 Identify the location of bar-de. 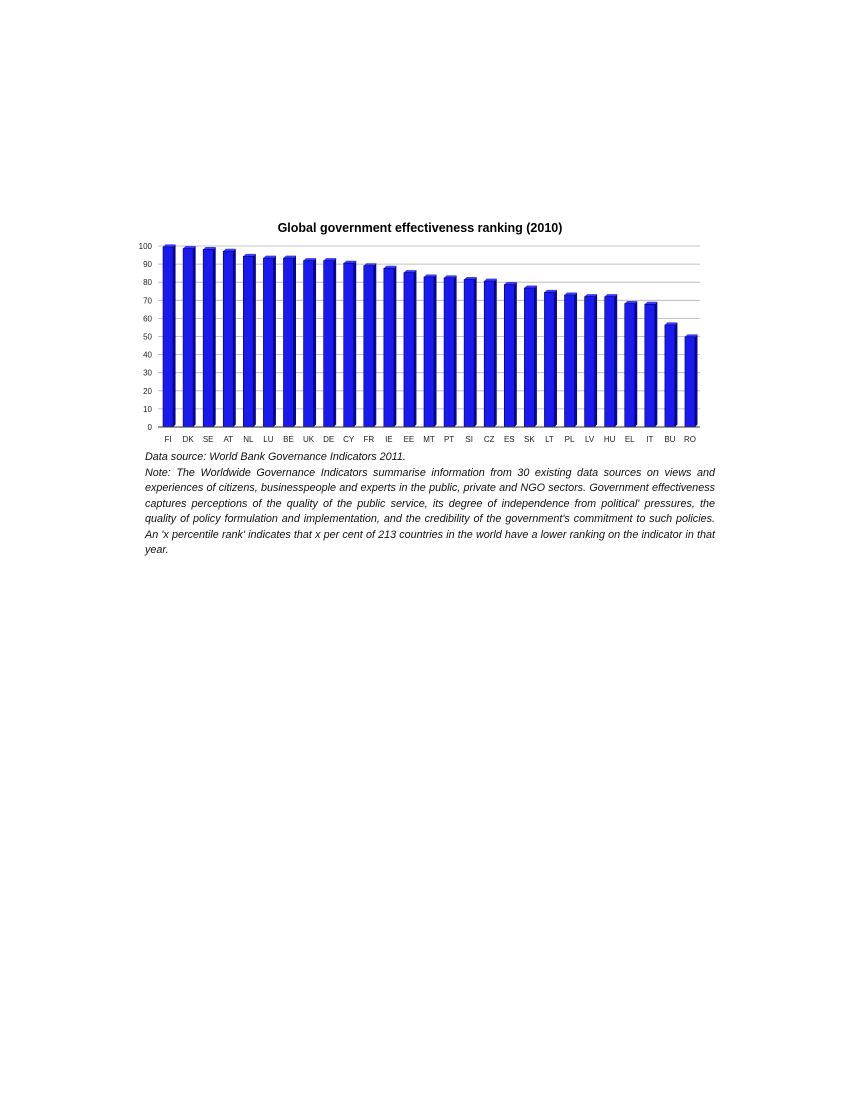
(330, 343).